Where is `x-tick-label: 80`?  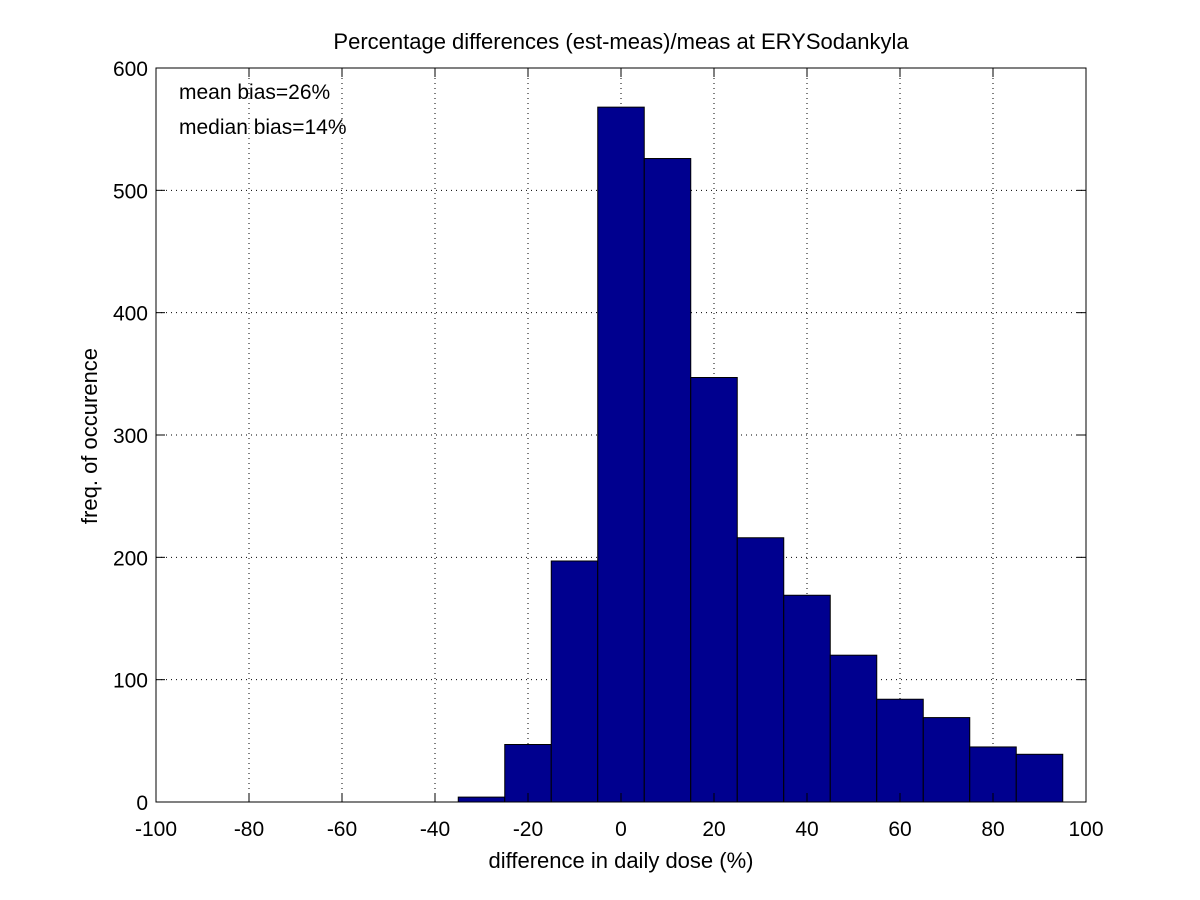 x-tick-label: 80 is located at coordinates (992, 829).